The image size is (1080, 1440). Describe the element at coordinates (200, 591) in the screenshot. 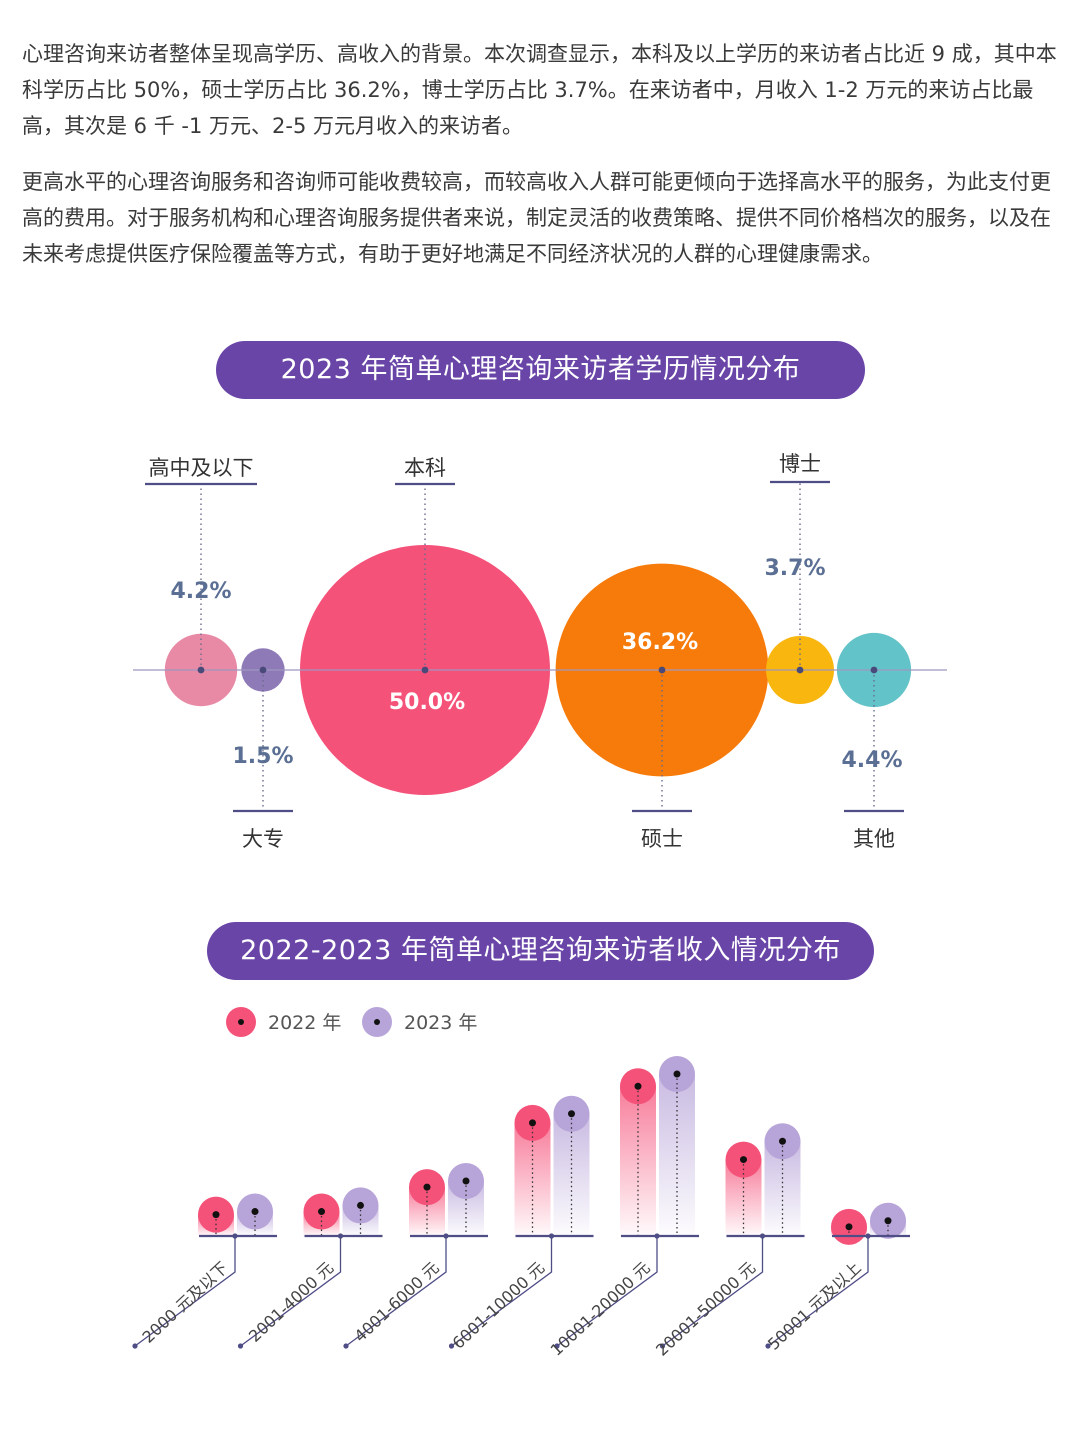

I see `value-label-0: 4.2%` at that location.